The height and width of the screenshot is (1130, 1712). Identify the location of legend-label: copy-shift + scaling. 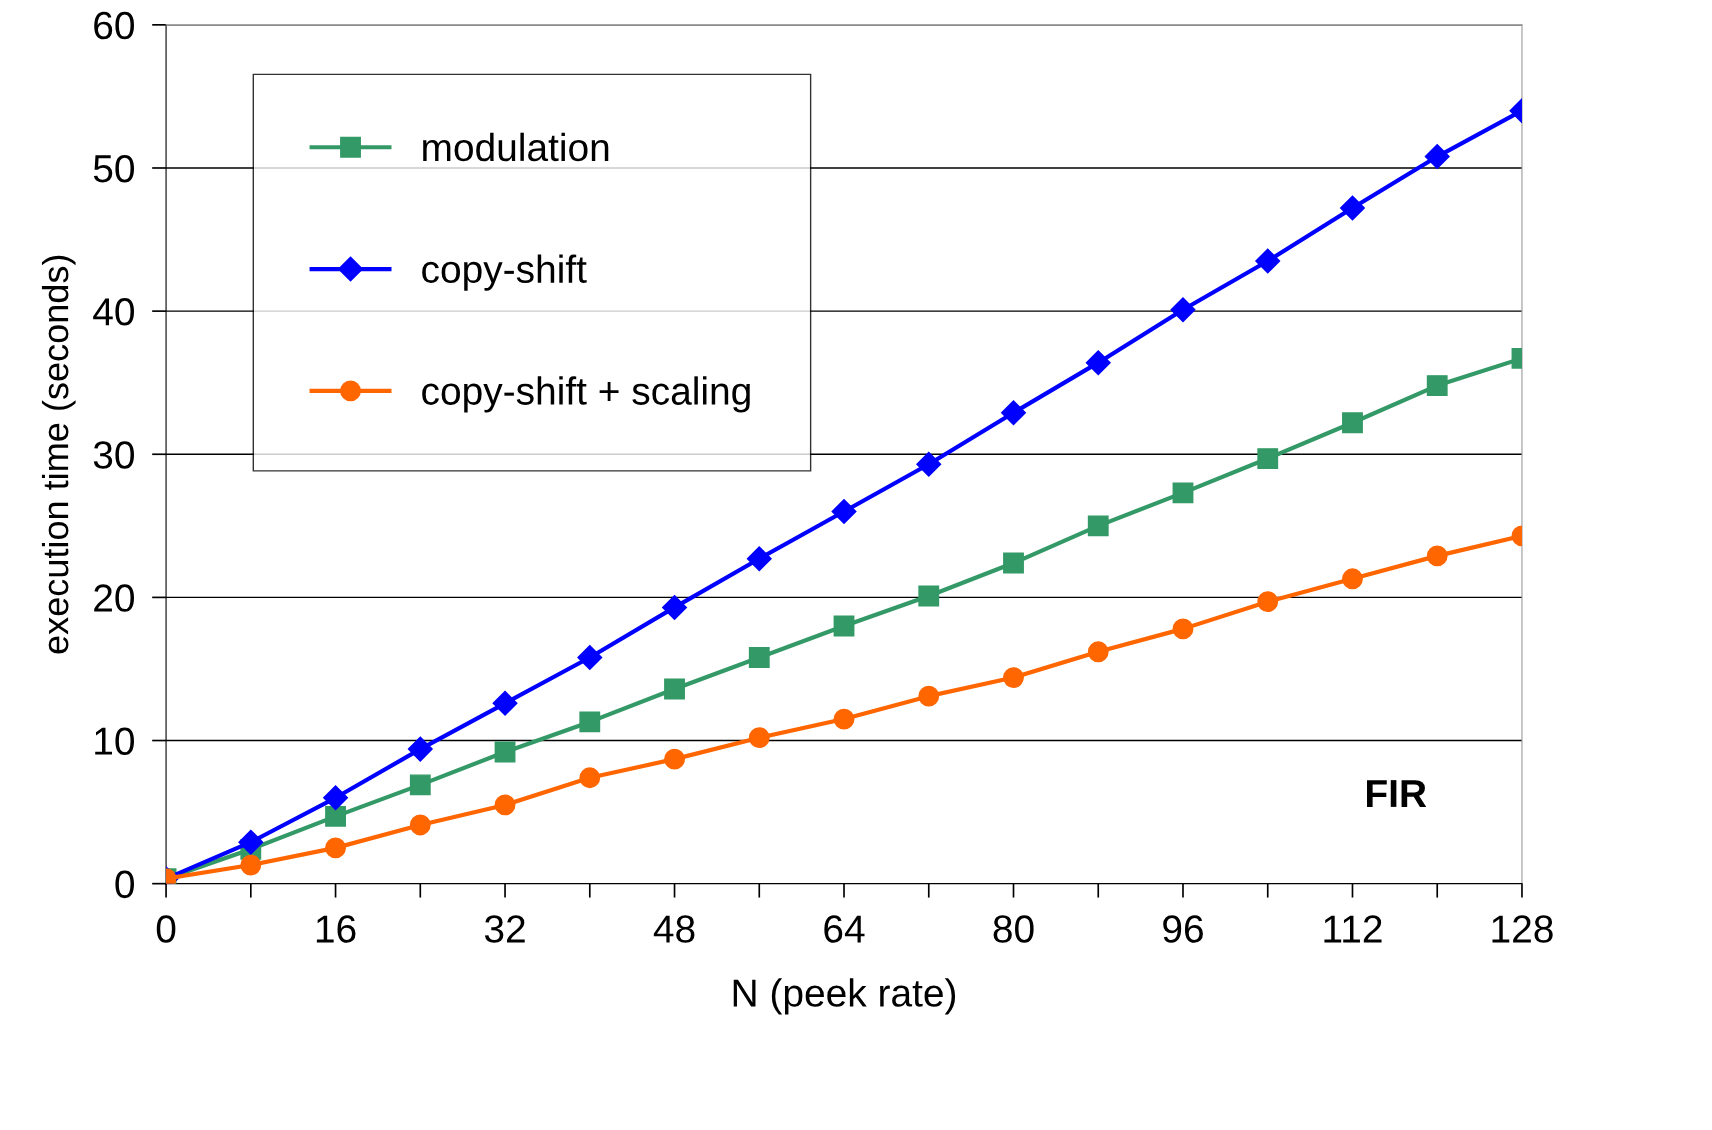
(586, 394).